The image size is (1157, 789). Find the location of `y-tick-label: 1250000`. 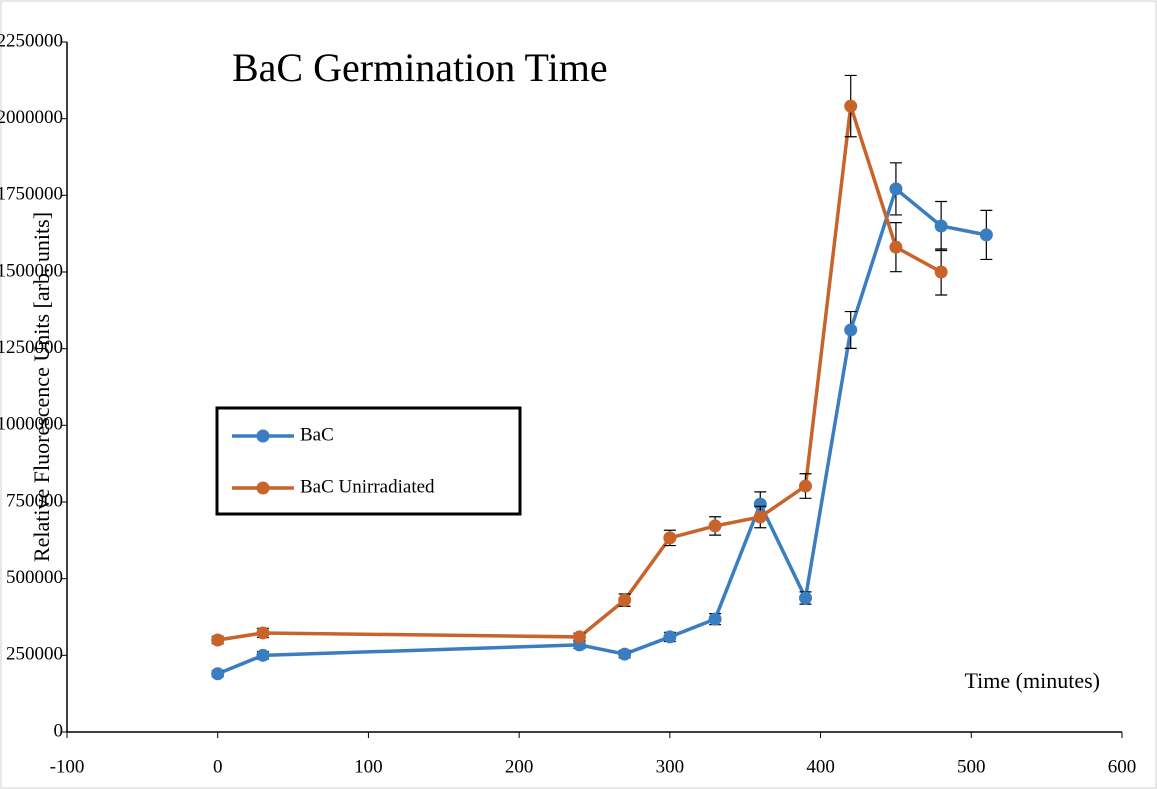

y-tick-label: 1250000 is located at coordinates (31, 347).